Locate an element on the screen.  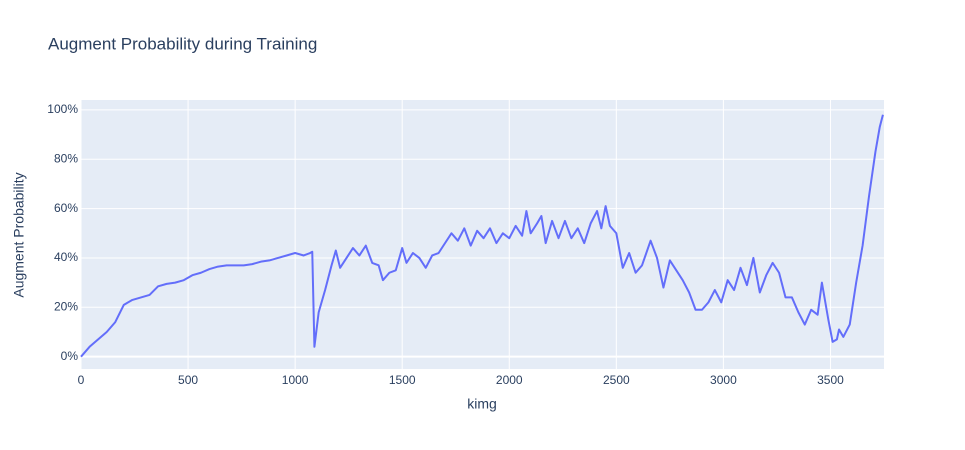
x-tick-label: 1500 is located at coordinates (402, 380).